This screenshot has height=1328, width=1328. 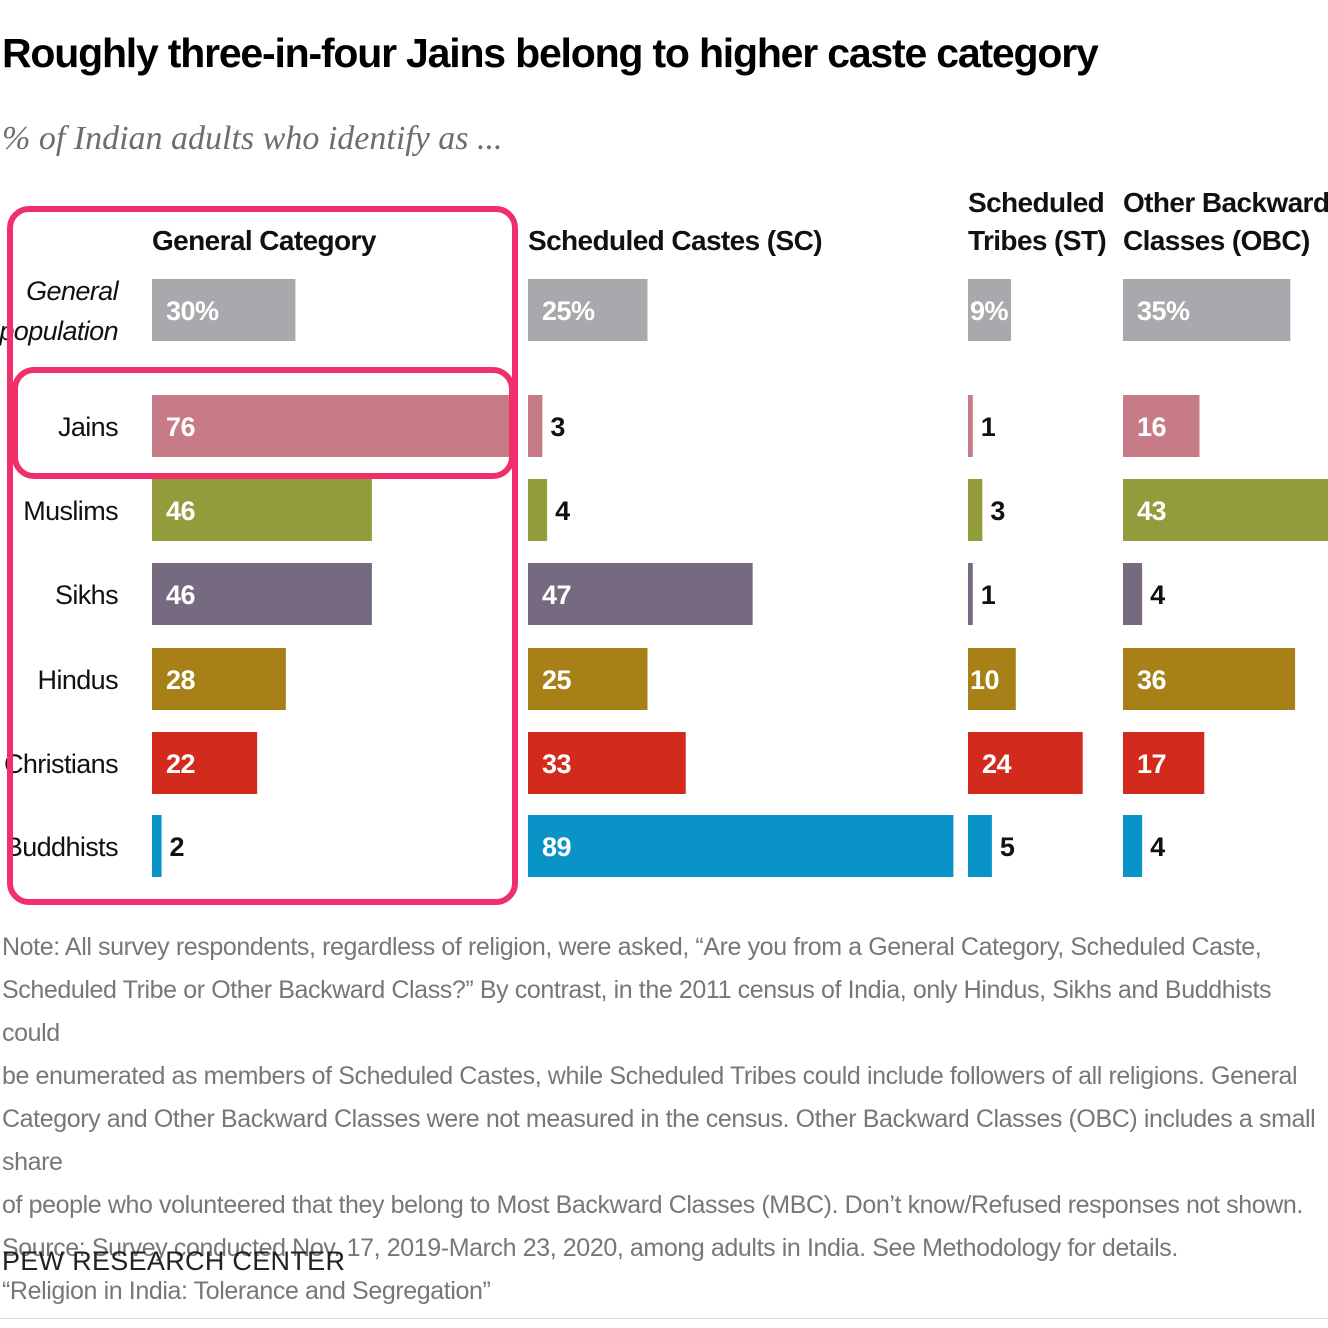 What do you see at coordinates (1163, 311) in the screenshot?
I see `value-label-other-backward-classes-obc-general-population: 35%` at bounding box center [1163, 311].